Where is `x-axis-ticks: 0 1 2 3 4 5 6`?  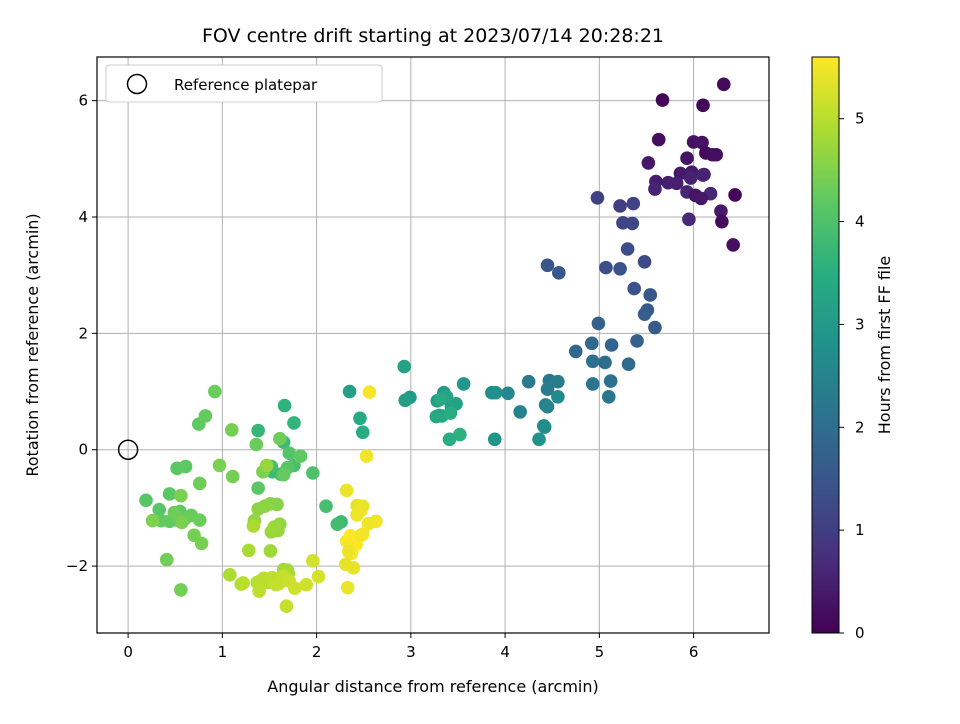
x-axis-ticks: 0 1 2 3 4 5 6 is located at coordinates (410, 647).